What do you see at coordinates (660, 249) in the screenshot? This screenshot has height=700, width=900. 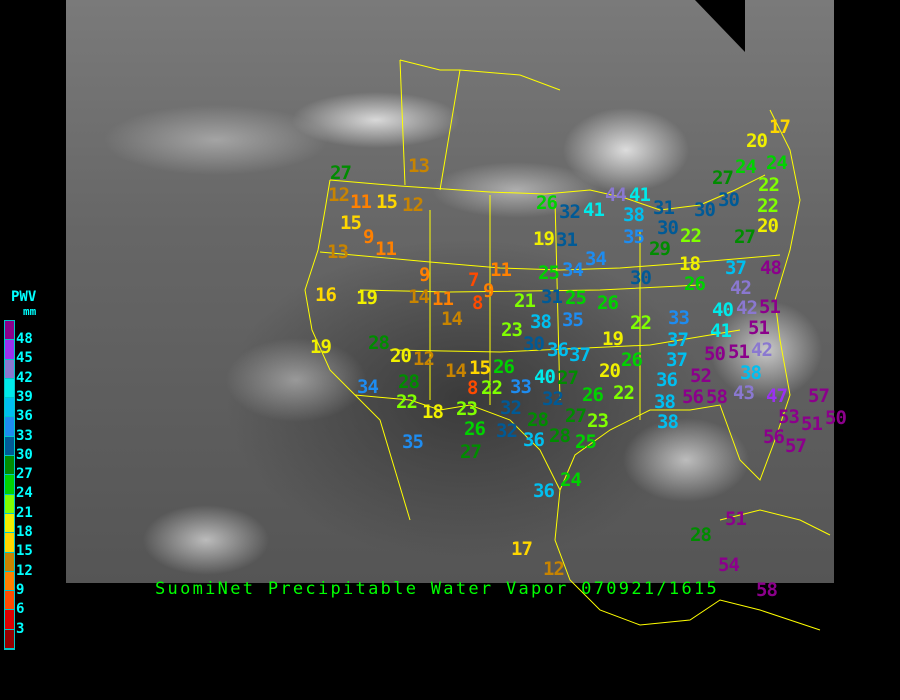 I see `station-pwv-value: 29` at bounding box center [660, 249].